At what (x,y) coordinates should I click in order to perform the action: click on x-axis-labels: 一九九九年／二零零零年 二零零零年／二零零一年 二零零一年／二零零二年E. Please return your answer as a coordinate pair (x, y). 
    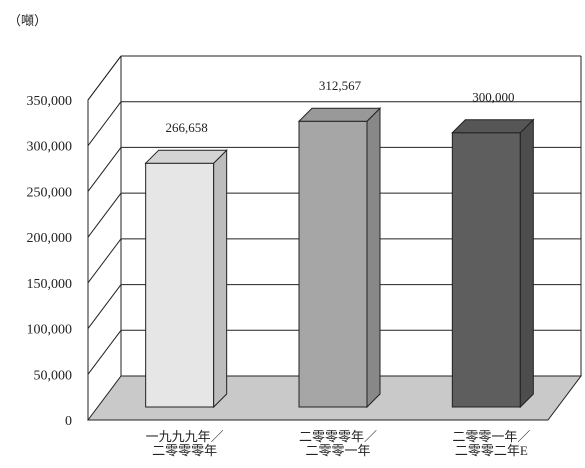
    Looking at the image, I should click on (338, 443).